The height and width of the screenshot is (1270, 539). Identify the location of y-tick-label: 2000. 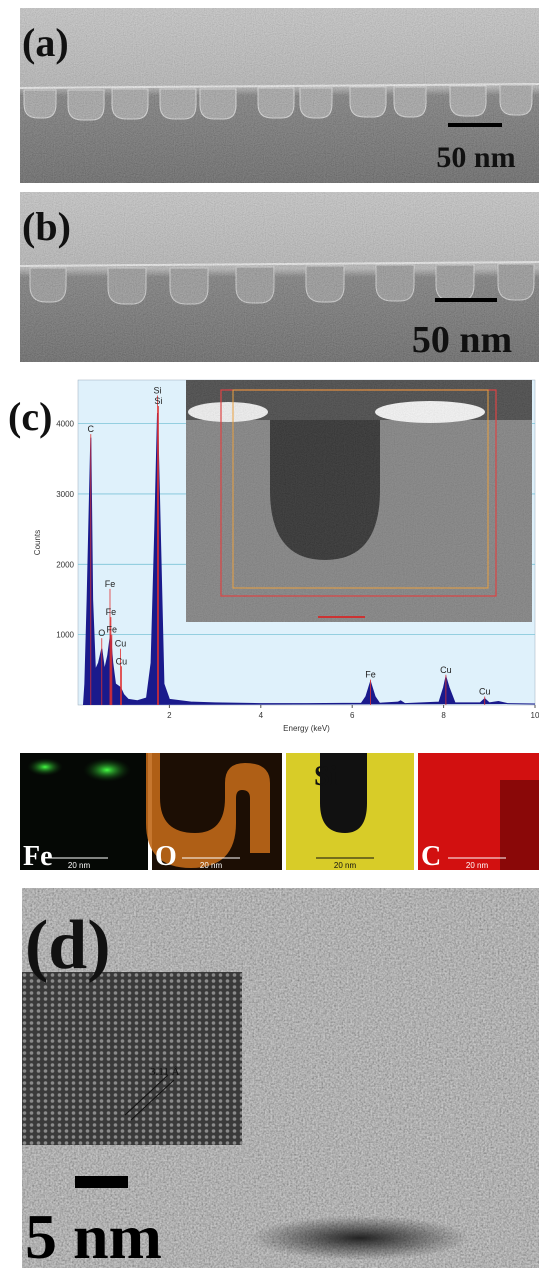
(65, 564).